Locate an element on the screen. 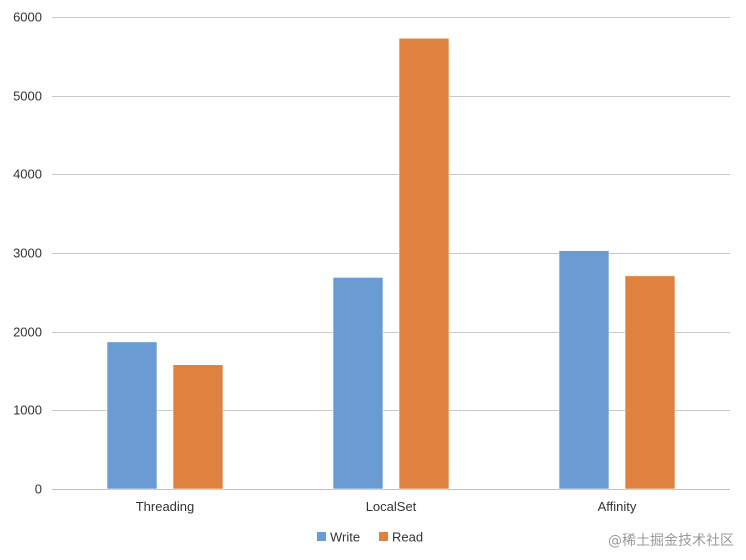 This screenshot has height=560, width=746. y-tick-label: 5000 is located at coordinates (27, 96).